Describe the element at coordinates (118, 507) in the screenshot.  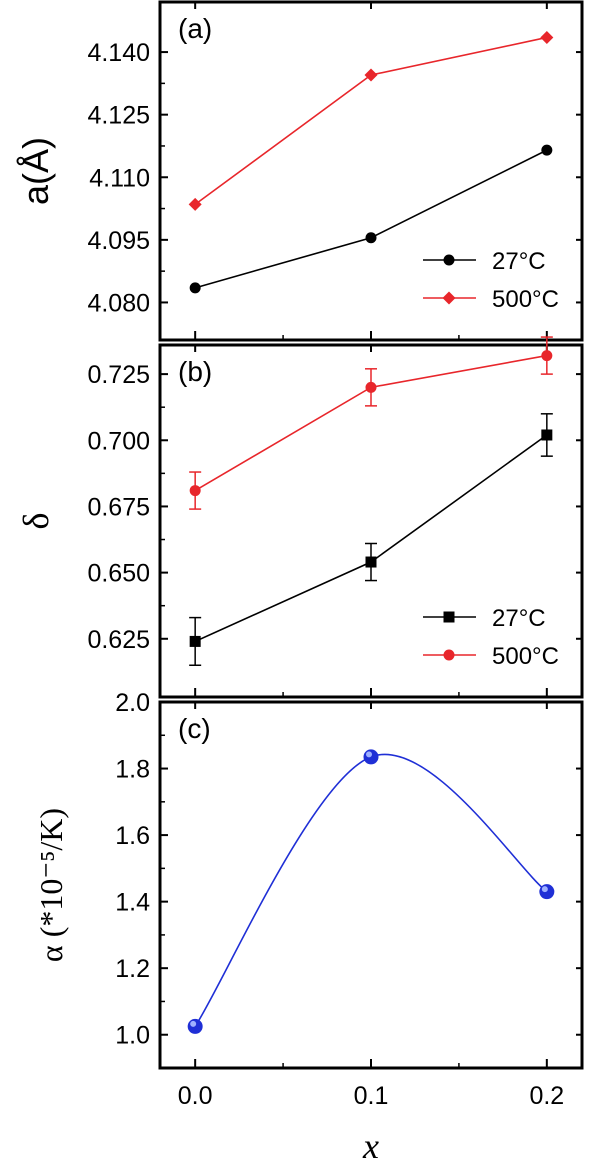
I see `y-tick-label: 0.675` at that location.